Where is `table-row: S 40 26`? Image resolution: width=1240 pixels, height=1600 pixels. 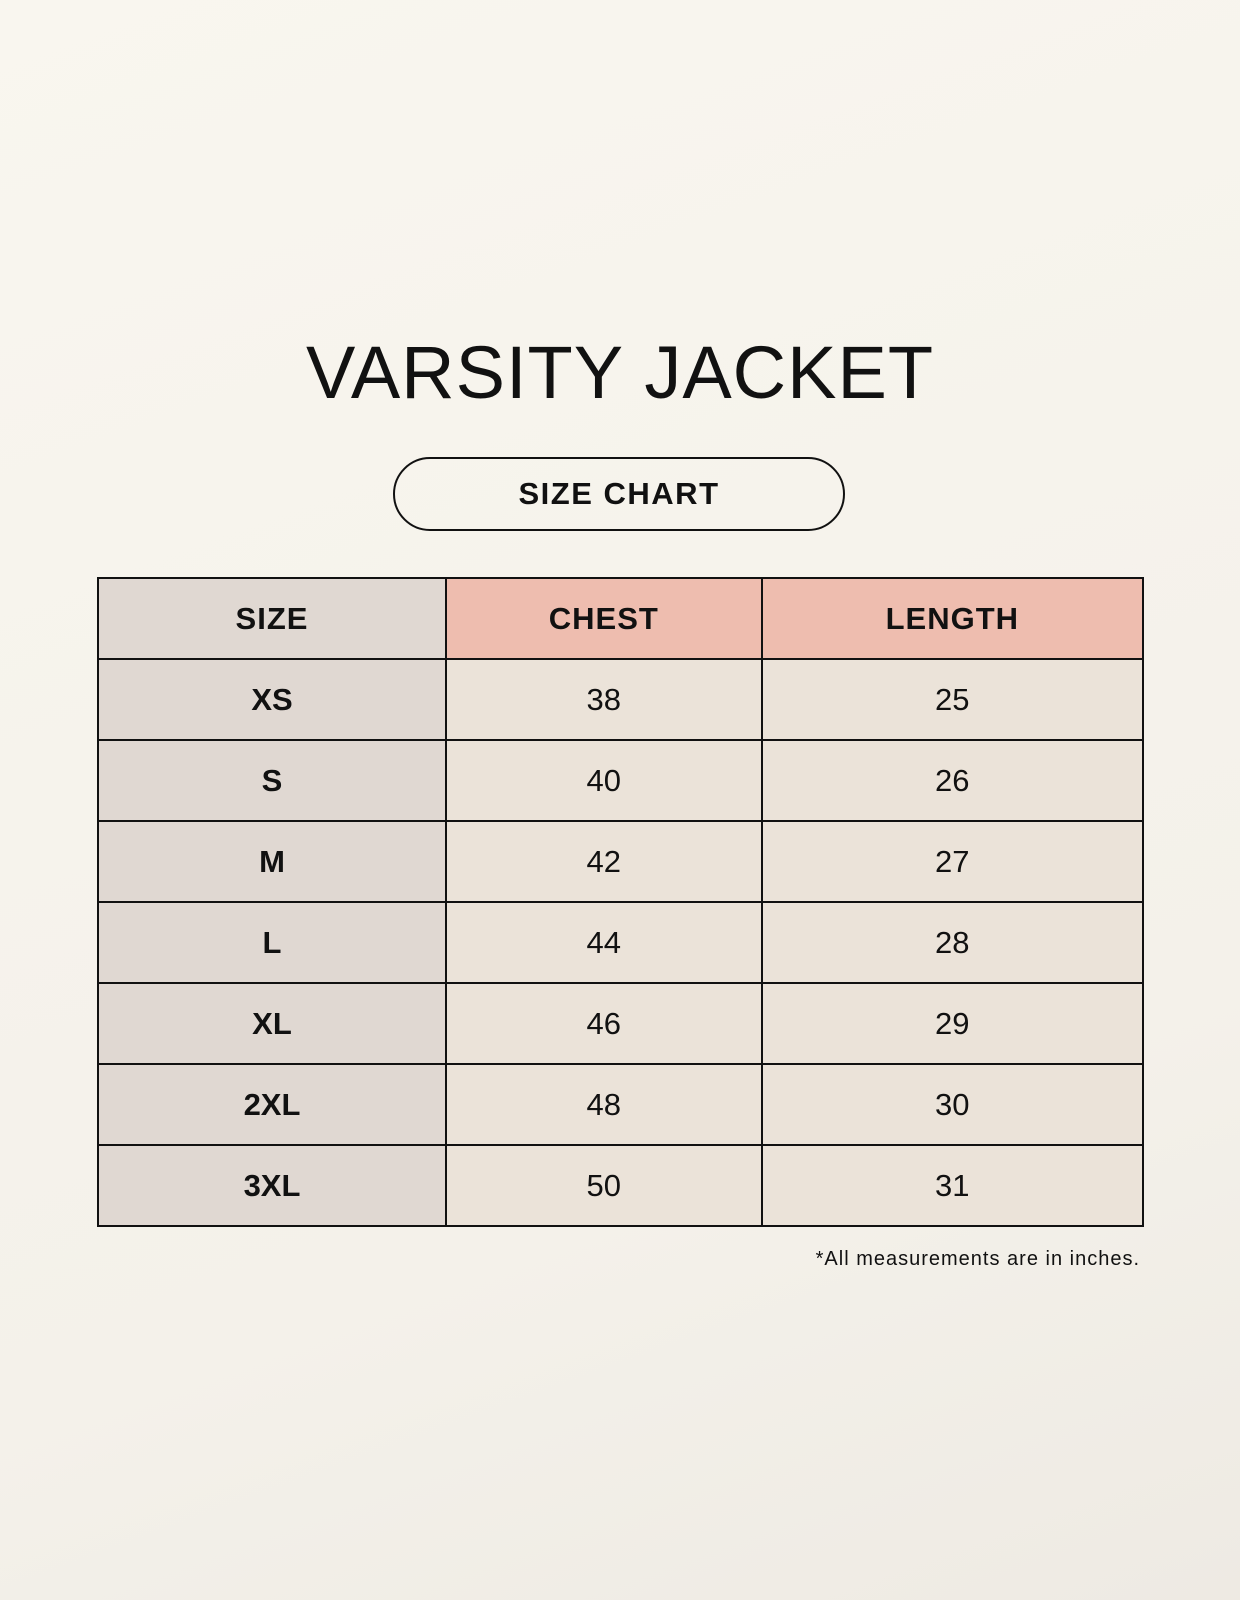 table-row: S 40 26 is located at coordinates (621, 780).